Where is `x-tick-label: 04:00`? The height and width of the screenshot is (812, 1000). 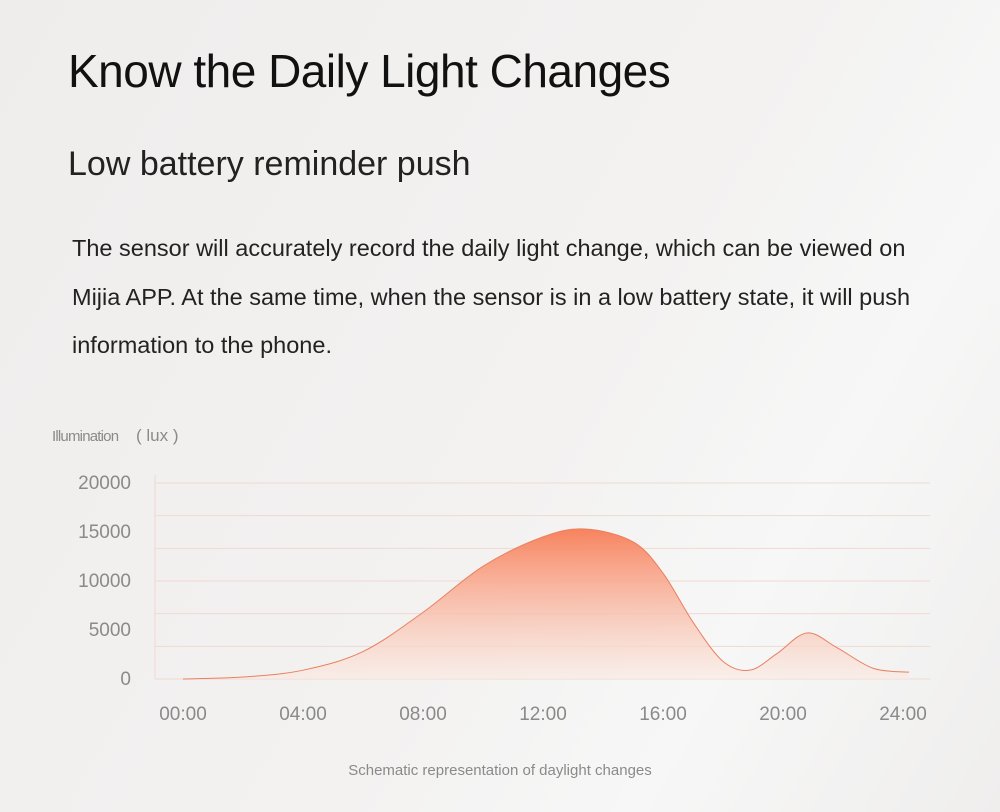
x-tick-label: 04:00 is located at coordinates (303, 714).